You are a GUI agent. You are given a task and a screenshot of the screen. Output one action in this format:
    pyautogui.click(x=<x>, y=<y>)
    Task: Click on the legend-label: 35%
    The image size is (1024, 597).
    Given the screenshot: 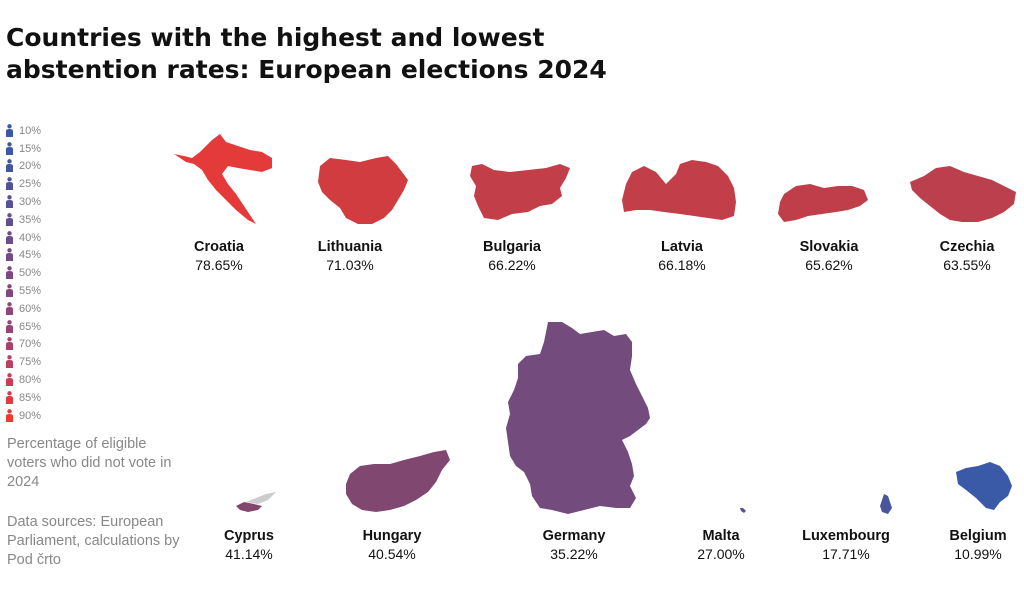 What is the action you would take?
    pyautogui.click(x=30, y=219)
    